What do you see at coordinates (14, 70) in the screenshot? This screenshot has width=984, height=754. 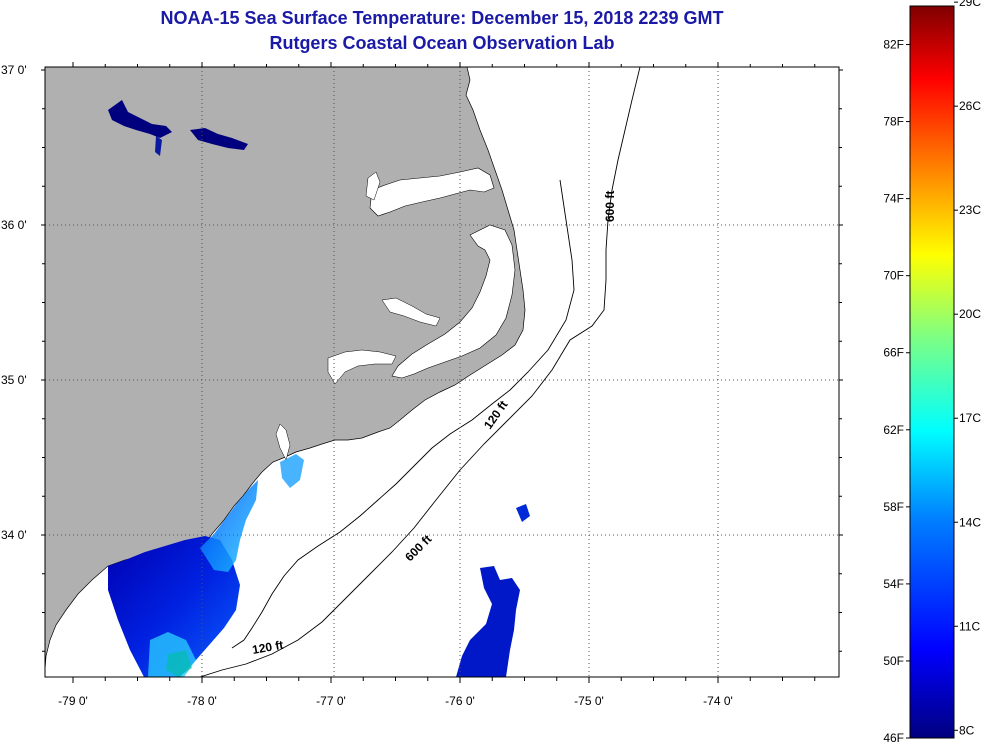 I see `lat-label: 37 0'` at bounding box center [14, 70].